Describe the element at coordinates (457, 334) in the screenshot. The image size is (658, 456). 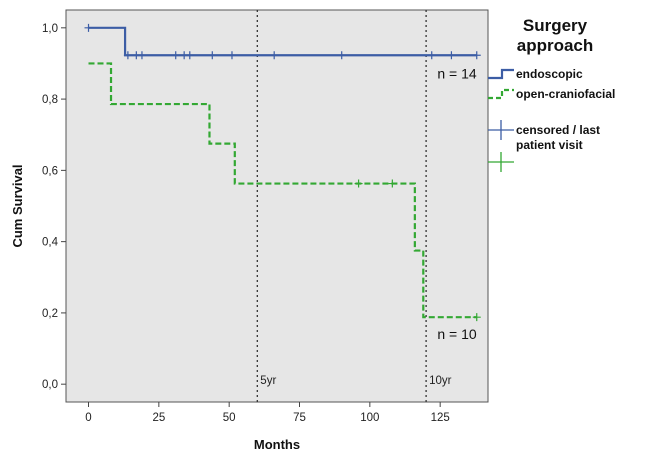
I see `series-annotation: n = 10` at that location.